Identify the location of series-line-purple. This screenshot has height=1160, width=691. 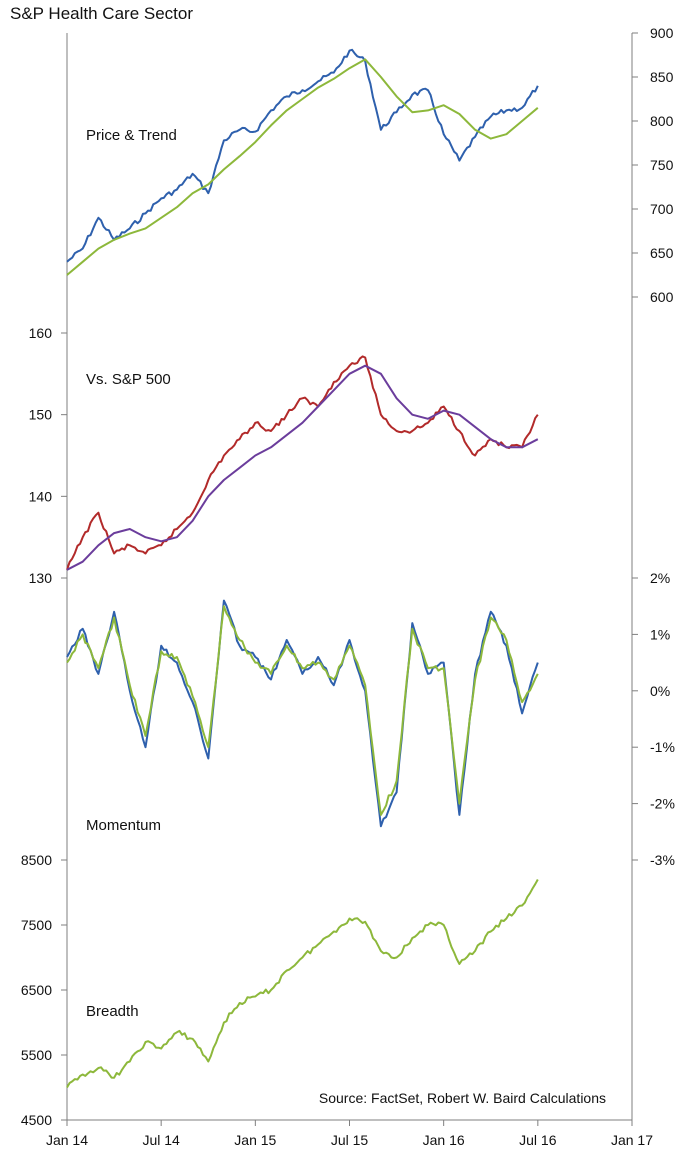
(302, 467).